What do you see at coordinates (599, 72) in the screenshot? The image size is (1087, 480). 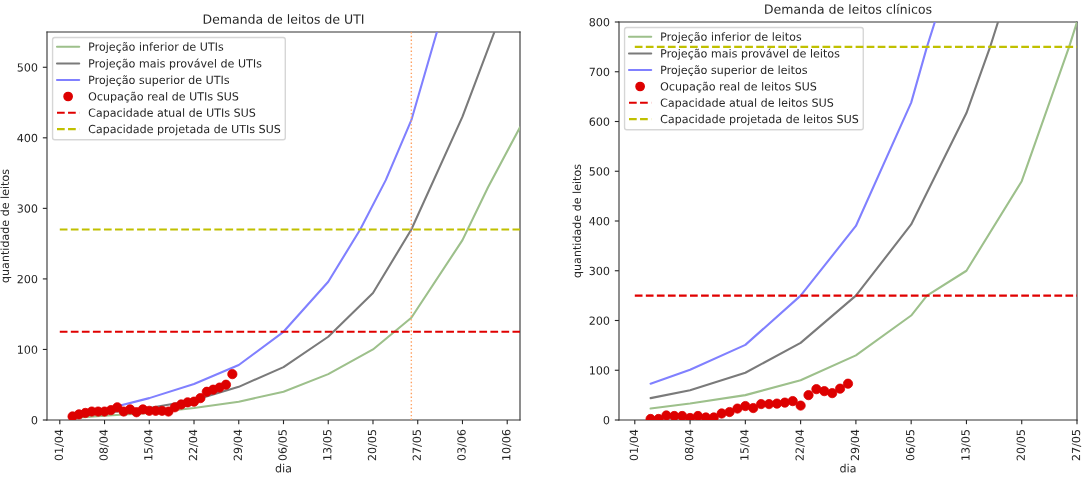 I see `y-tick-label: 700` at bounding box center [599, 72].